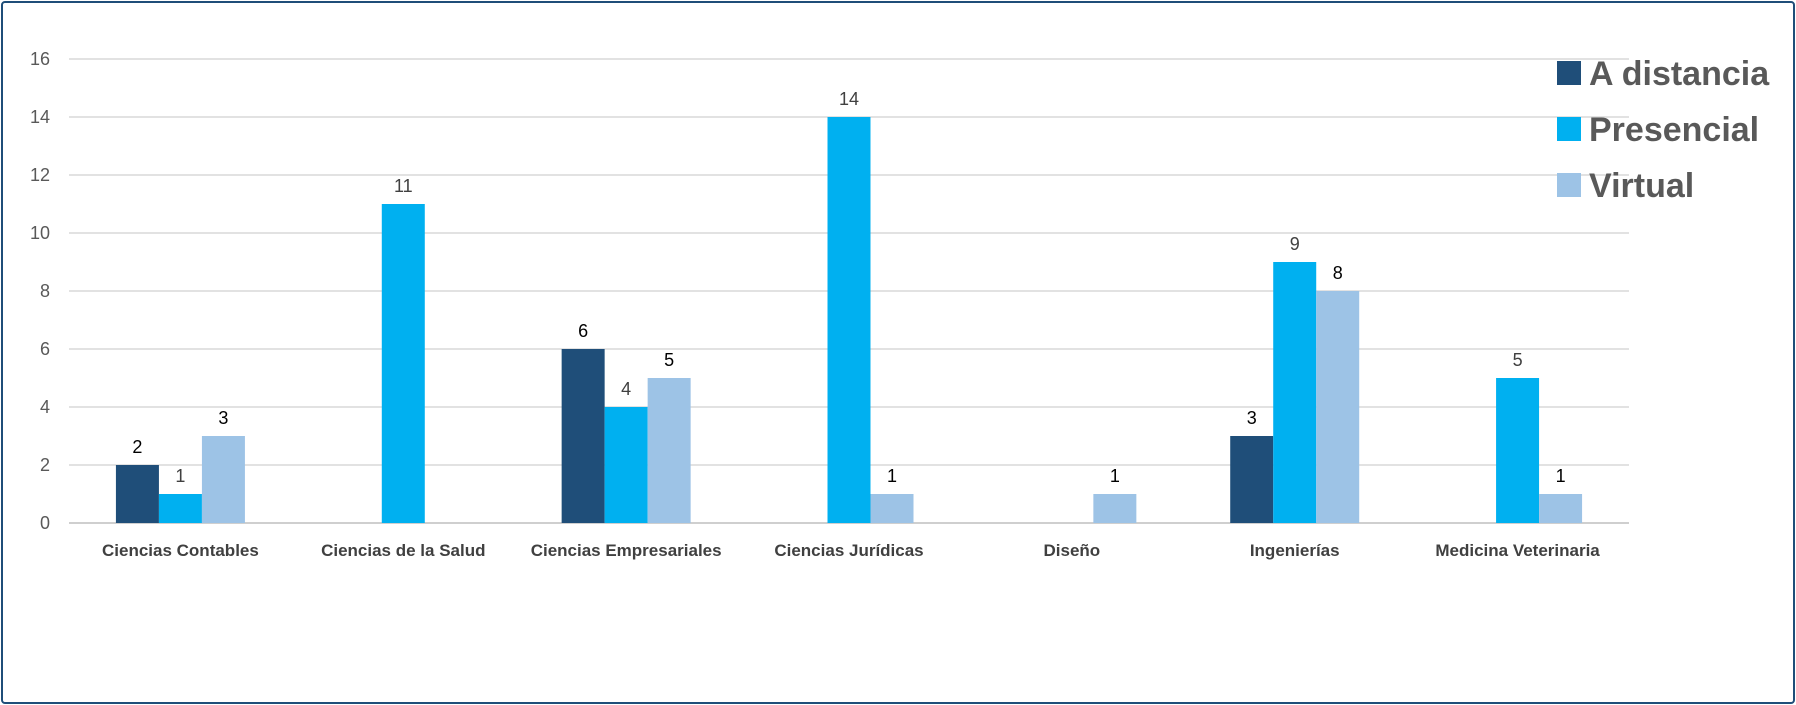  I want to click on category-label: Medicina Veterinaria, so click(1517, 550).